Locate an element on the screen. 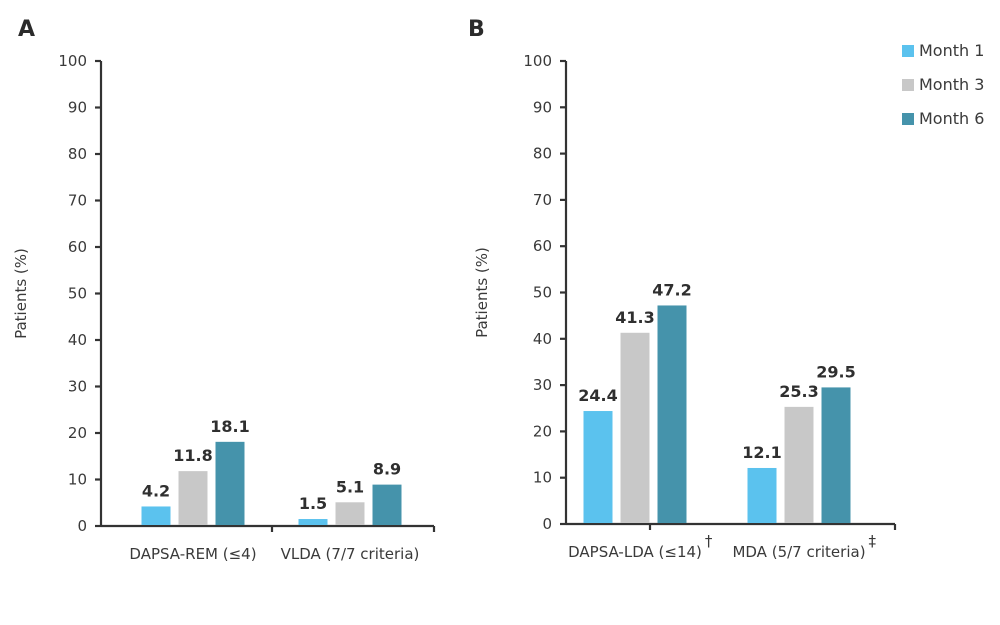 This screenshot has width=1000, height=625. x-category-label: DAPSA-REM (≤4) is located at coordinates (192, 554).